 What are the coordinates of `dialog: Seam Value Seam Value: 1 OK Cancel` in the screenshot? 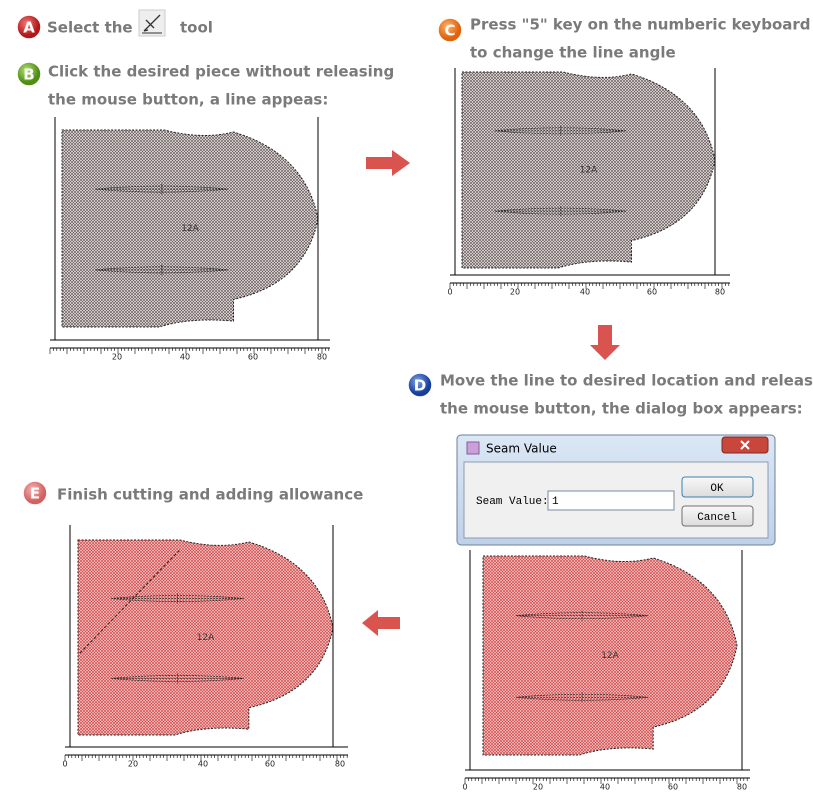 It's located at (616, 490).